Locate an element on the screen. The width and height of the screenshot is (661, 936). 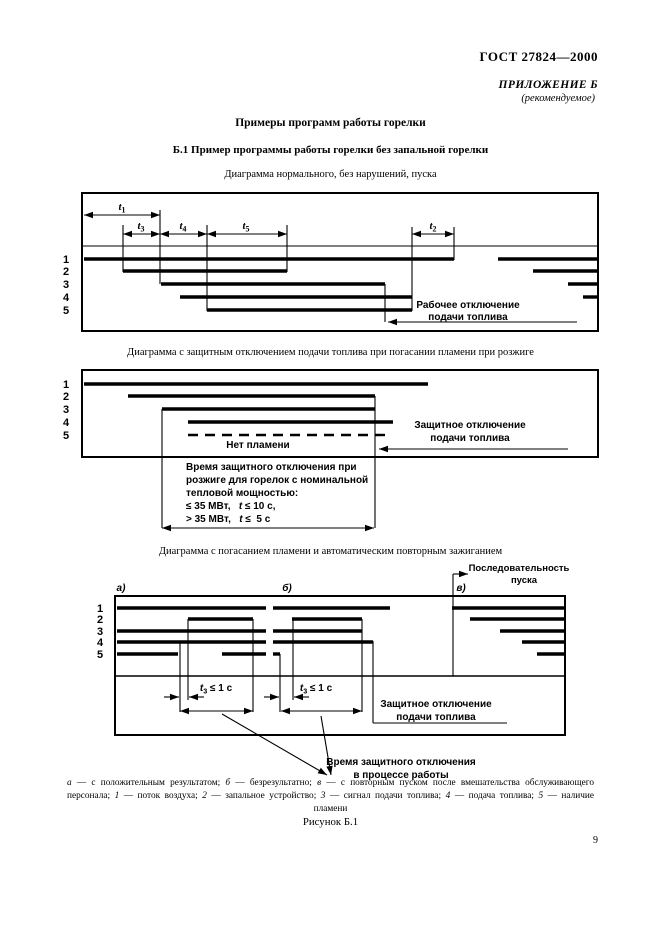
diagram1-box is located at coordinates (340, 262).